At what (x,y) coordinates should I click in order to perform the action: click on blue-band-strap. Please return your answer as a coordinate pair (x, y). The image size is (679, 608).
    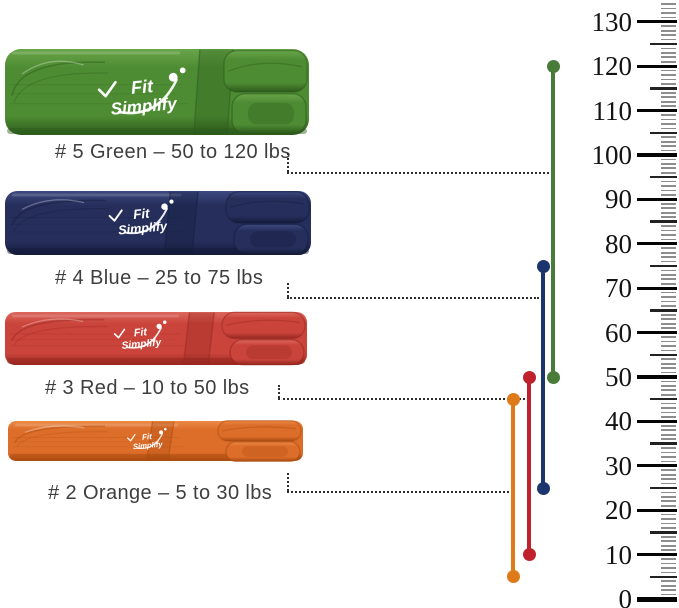
    Looking at the image, I should click on (181, 223).